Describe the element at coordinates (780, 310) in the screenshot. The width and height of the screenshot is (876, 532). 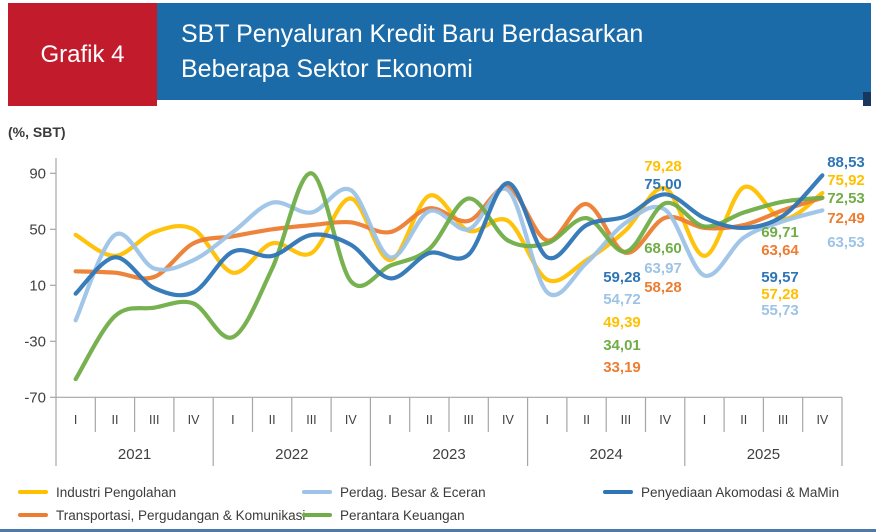
I see `svg-text: 55,73` at that location.